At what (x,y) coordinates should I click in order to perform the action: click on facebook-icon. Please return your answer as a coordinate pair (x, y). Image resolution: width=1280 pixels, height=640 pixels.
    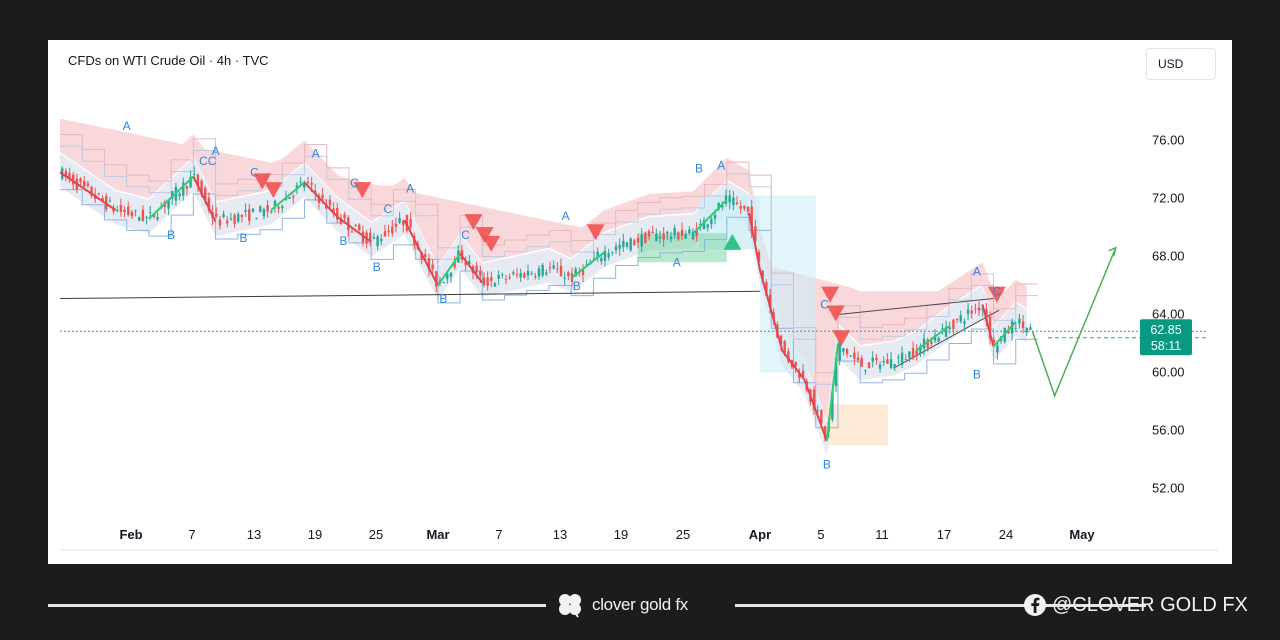
    Looking at the image, I should click on (1035, 605).